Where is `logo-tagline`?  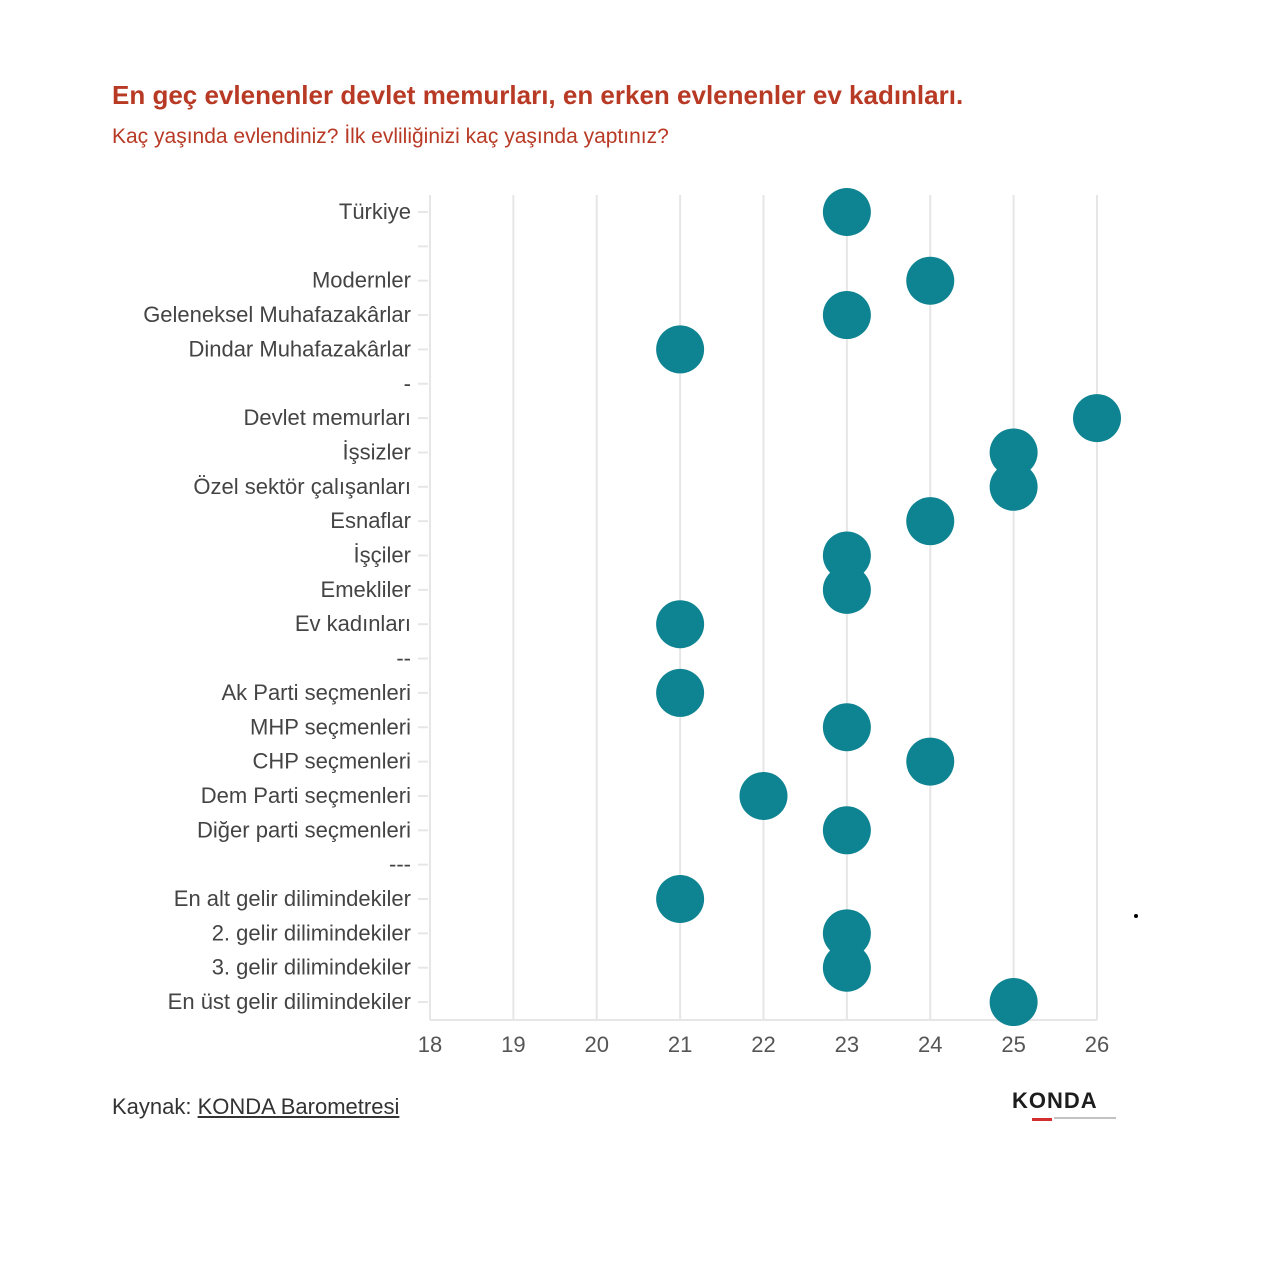
logo-tagline is located at coordinates (1085, 1118).